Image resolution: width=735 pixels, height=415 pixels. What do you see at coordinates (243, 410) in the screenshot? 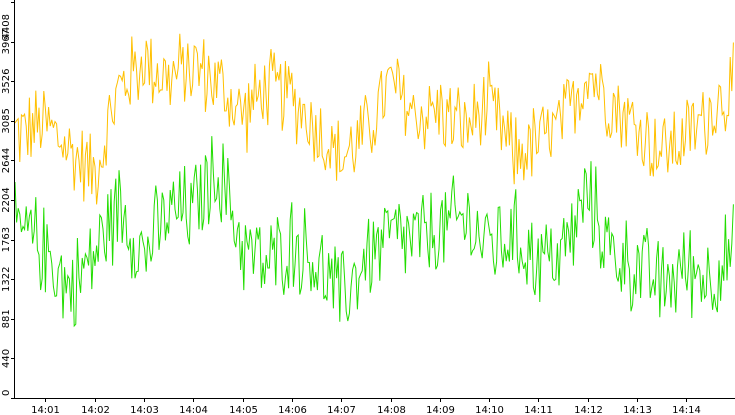
I see `x-tick-label: 14:05` at bounding box center [243, 410].